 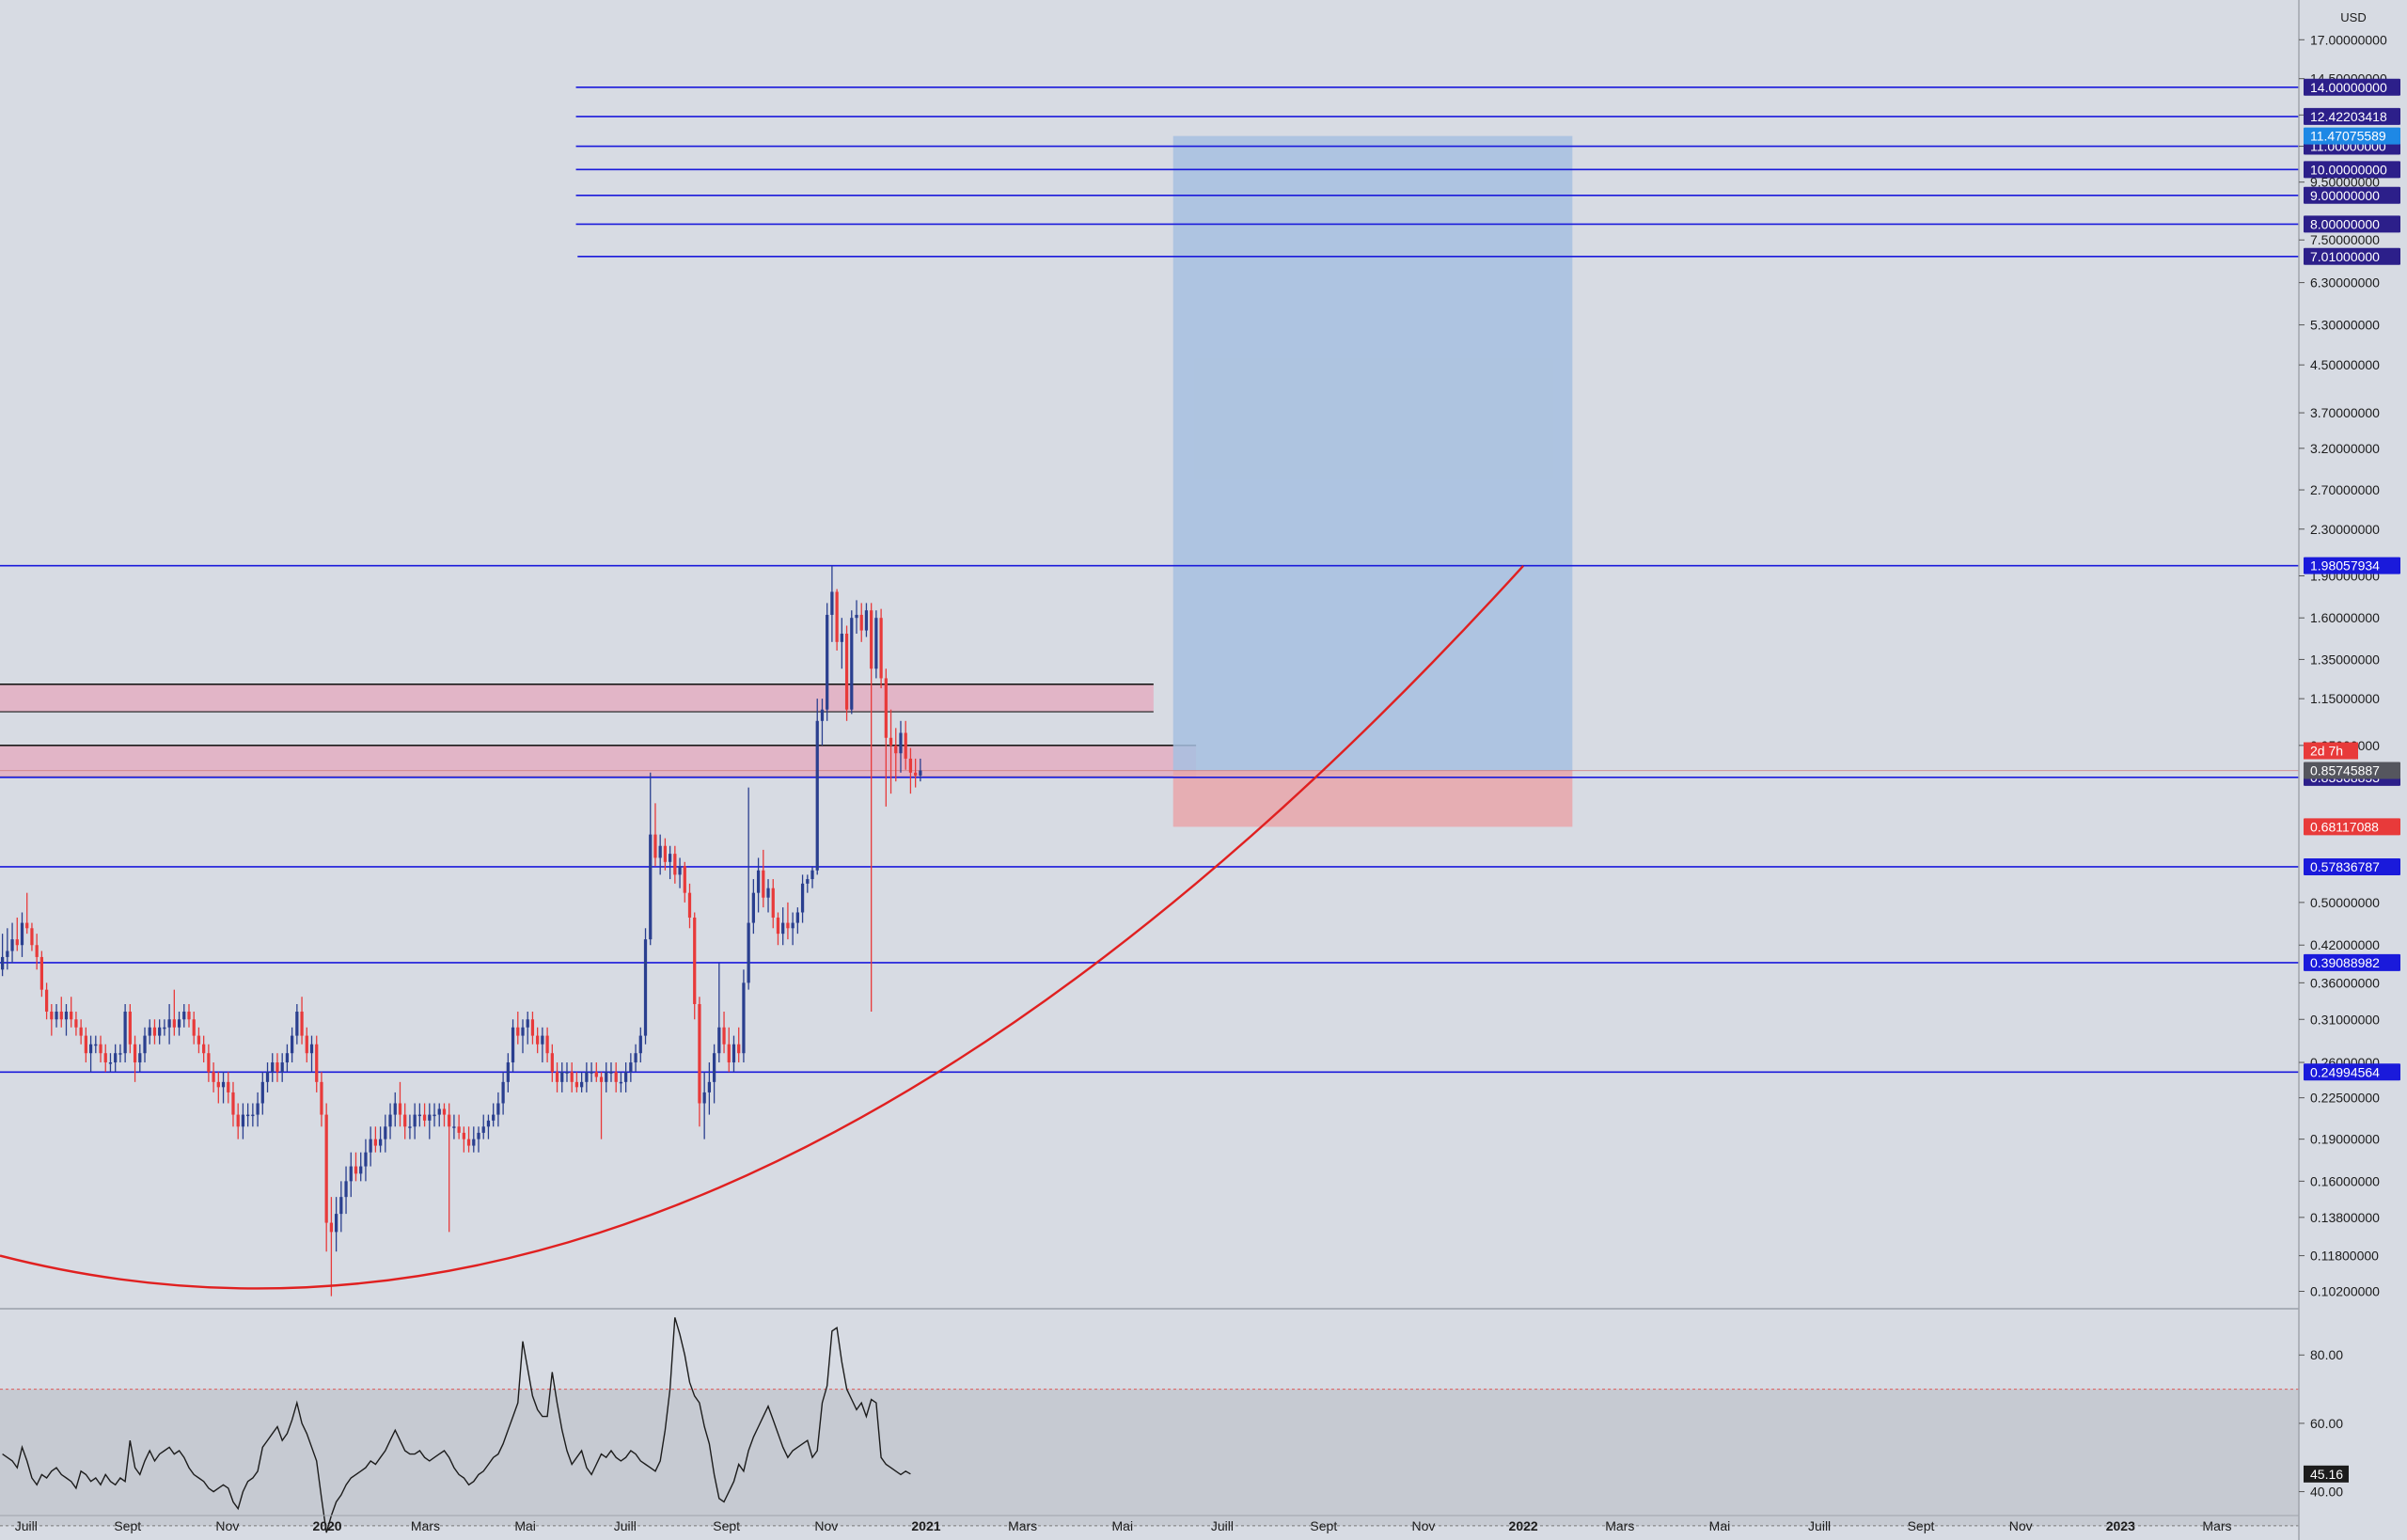 I want to click on long-target-zone, so click(x=1372, y=453).